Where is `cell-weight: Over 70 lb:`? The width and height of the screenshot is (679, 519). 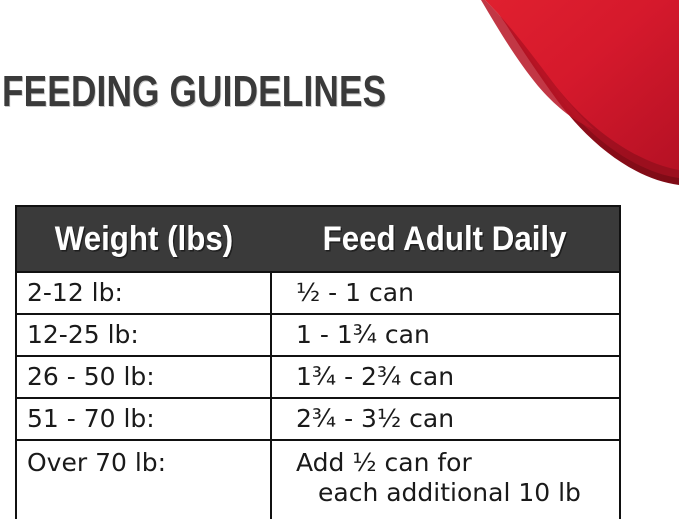 cell-weight: Over 70 lb: is located at coordinates (143, 479).